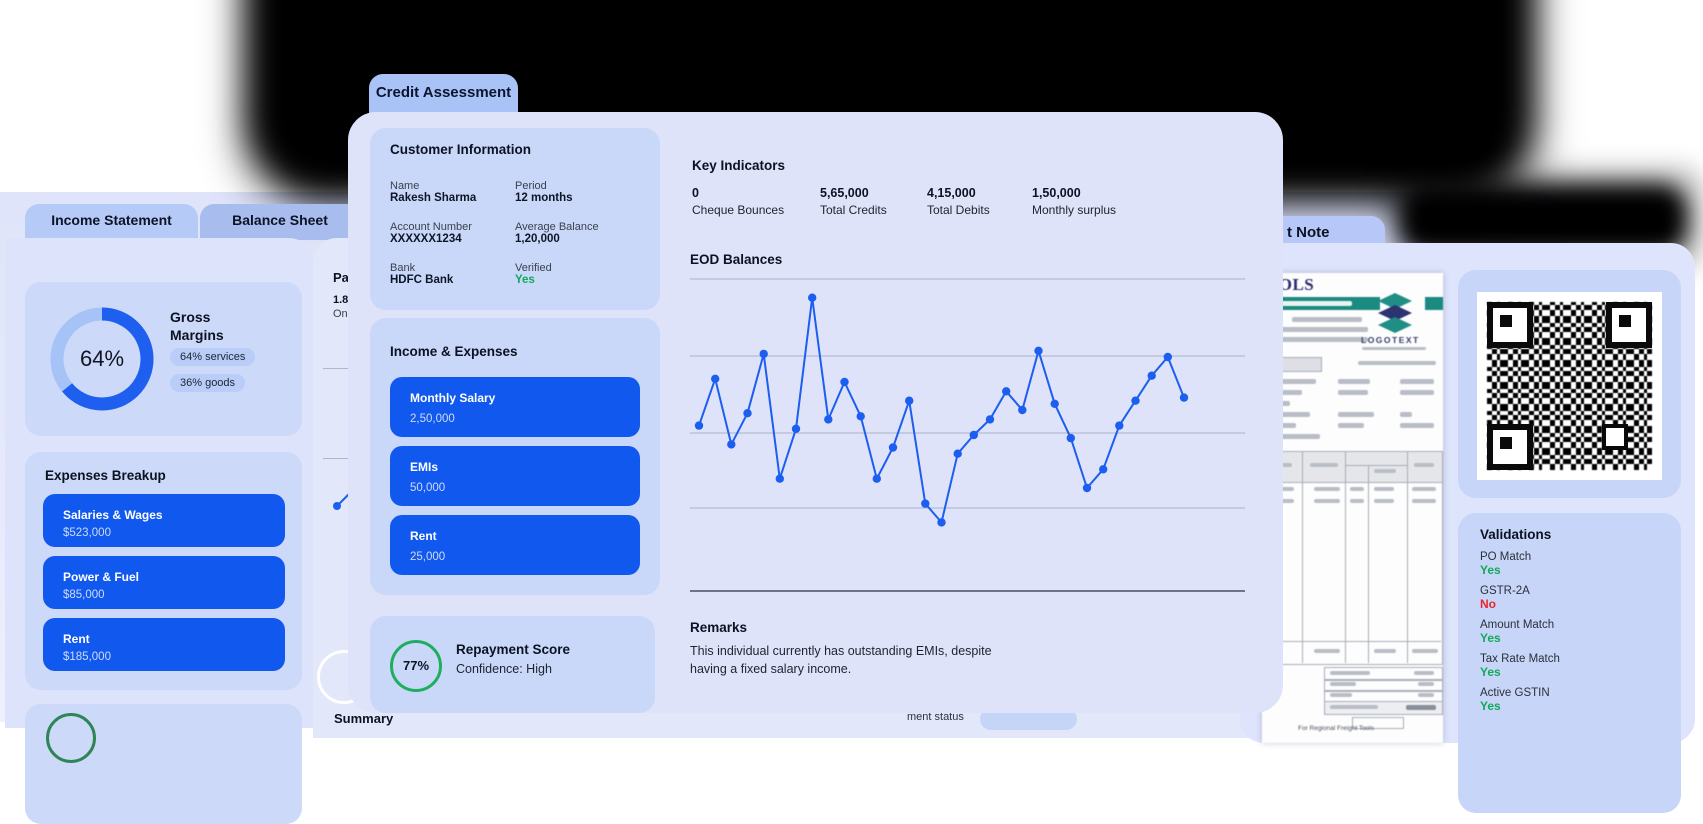  What do you see at coordinates (431, 227) in the screenshot?
I see `field-label: Account Number` at bounding box center [431, 227].